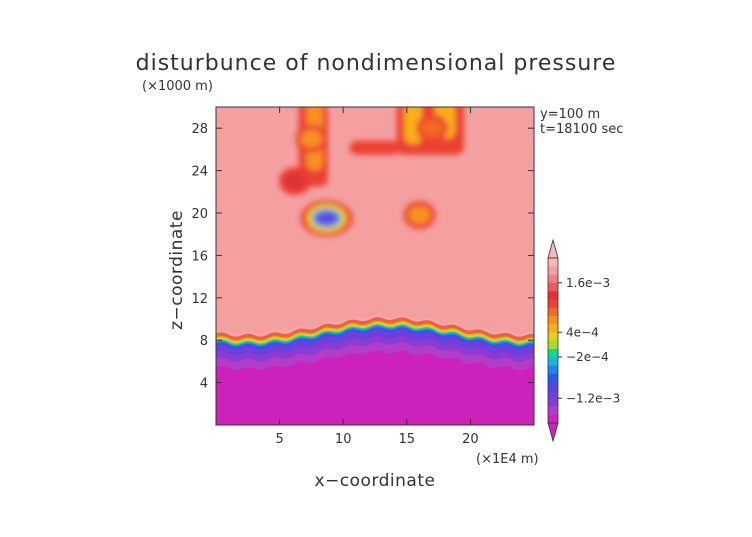  Describe the element at coordinates (375, 147) in the screenshot. I see `plume-bridge` at that location.